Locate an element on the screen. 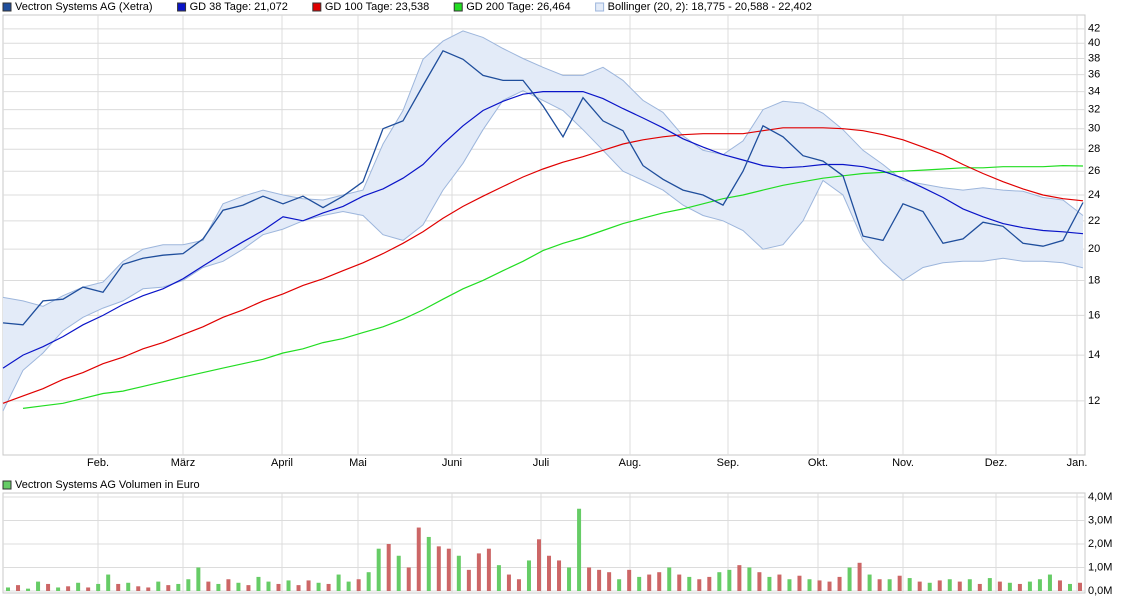 Image resolution: width=1128 pixels, height=604 pixels. y-tick-label: 36 is located at coordinates (1094, 75).